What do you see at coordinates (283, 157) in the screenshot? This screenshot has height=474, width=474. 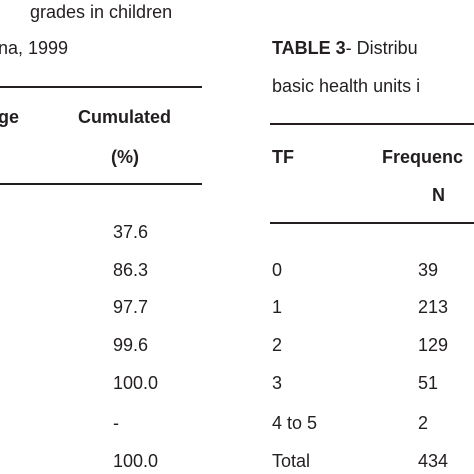 I see `column-header: TF` at bounding box center [283, 157].